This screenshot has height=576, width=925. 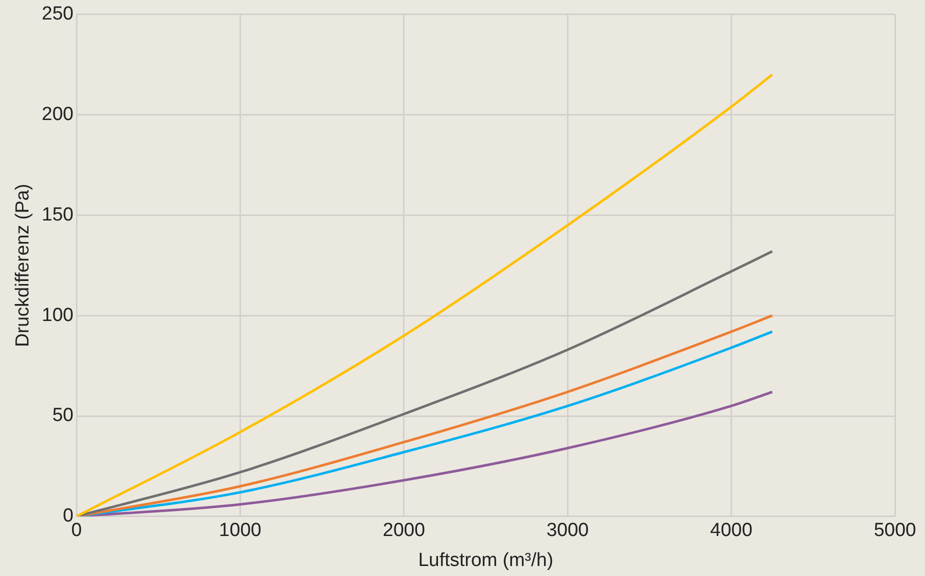 I want to click on y-axis-title: Druckdifferenz (Pa), so click(x=23, y=266).